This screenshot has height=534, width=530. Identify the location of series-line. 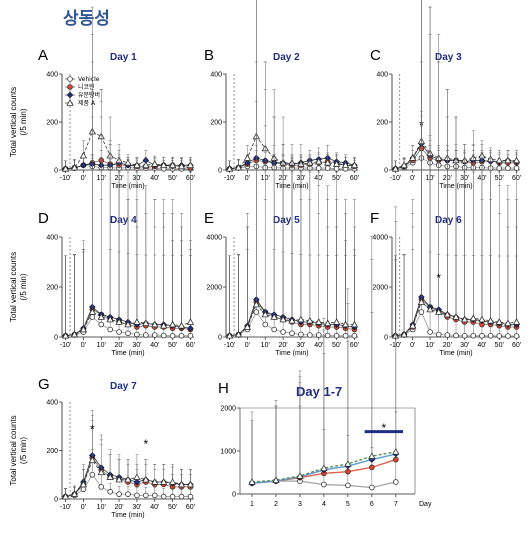
(456, 319).